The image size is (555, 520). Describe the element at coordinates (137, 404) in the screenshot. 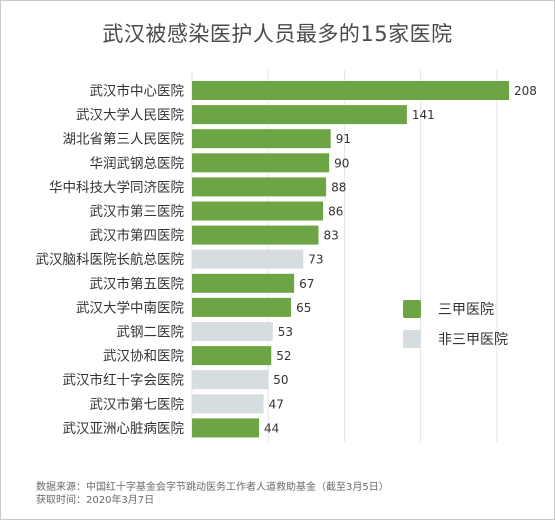

I see `category-label: 武汉市第七医院` at that location.